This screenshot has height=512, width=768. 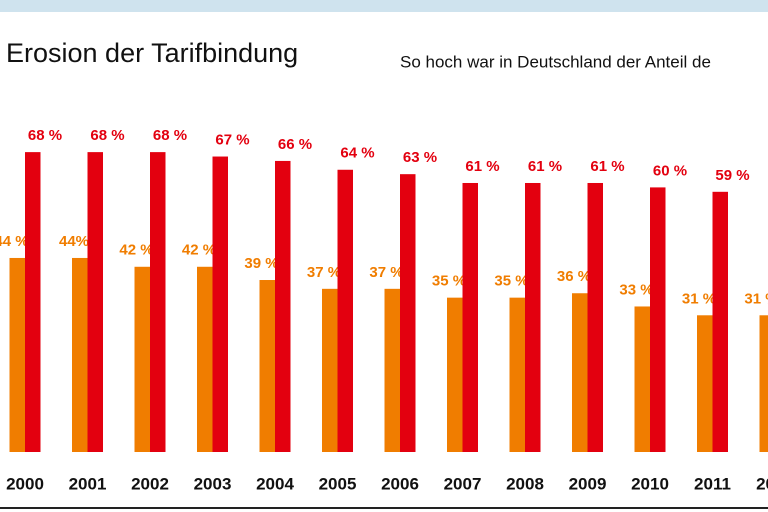 I want to click on value-label: 67 %, so click(x=232, y=139).